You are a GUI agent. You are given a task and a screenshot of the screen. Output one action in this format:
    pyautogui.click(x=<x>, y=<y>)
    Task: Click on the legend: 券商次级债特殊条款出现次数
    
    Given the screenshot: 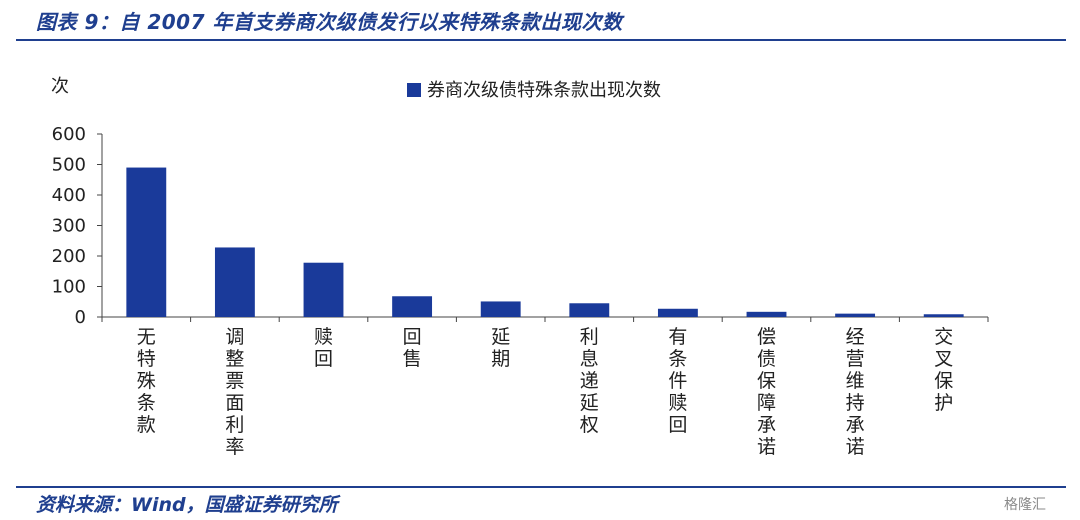 What is the action you would take?
    pyautogui.click(x=534, y=90)
    